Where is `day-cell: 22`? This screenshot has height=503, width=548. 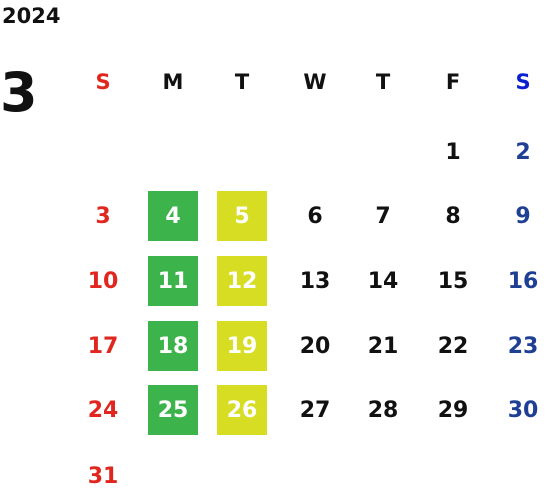 day-cell: 22 is located at coordinates (453, 346).